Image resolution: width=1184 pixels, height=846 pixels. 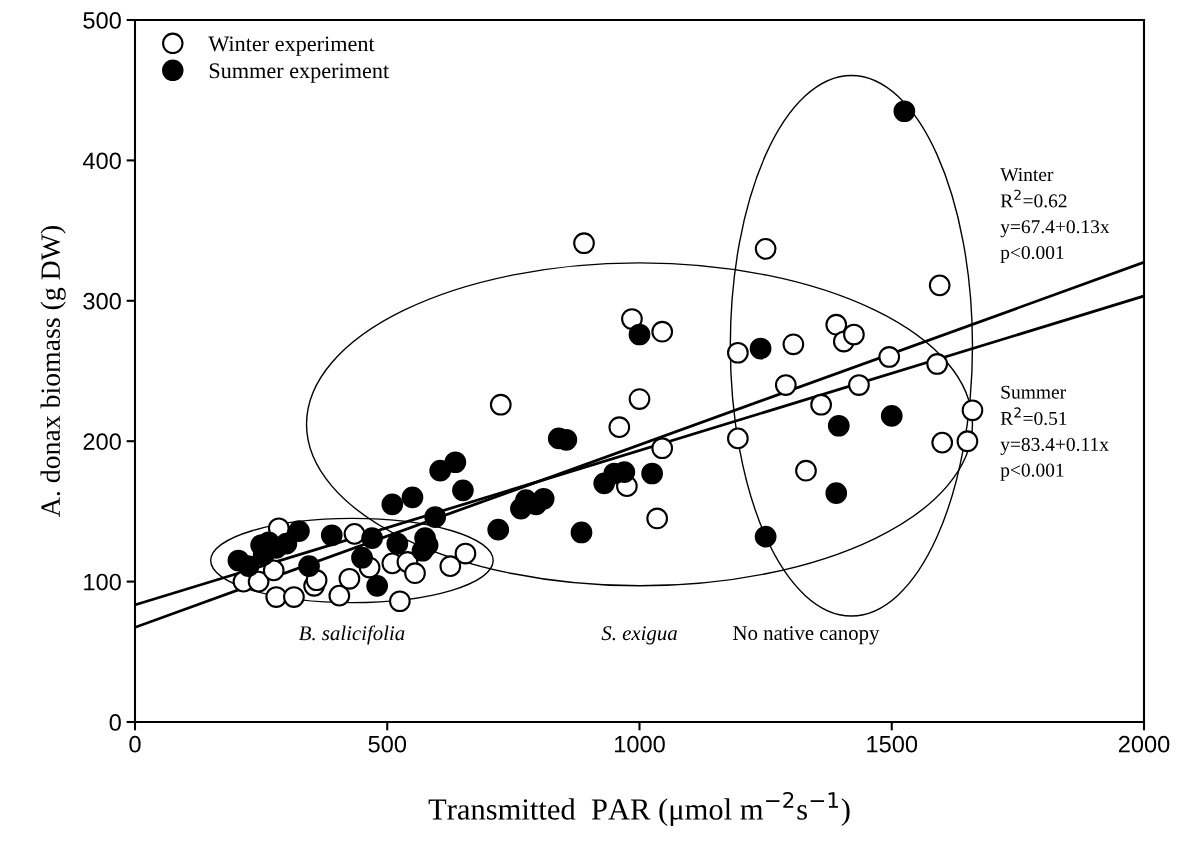 I want to click on x-axis-title: Transmitted PAR (μmol m$^{−2}$s$^{−1}$), so click(x=639, y=809).